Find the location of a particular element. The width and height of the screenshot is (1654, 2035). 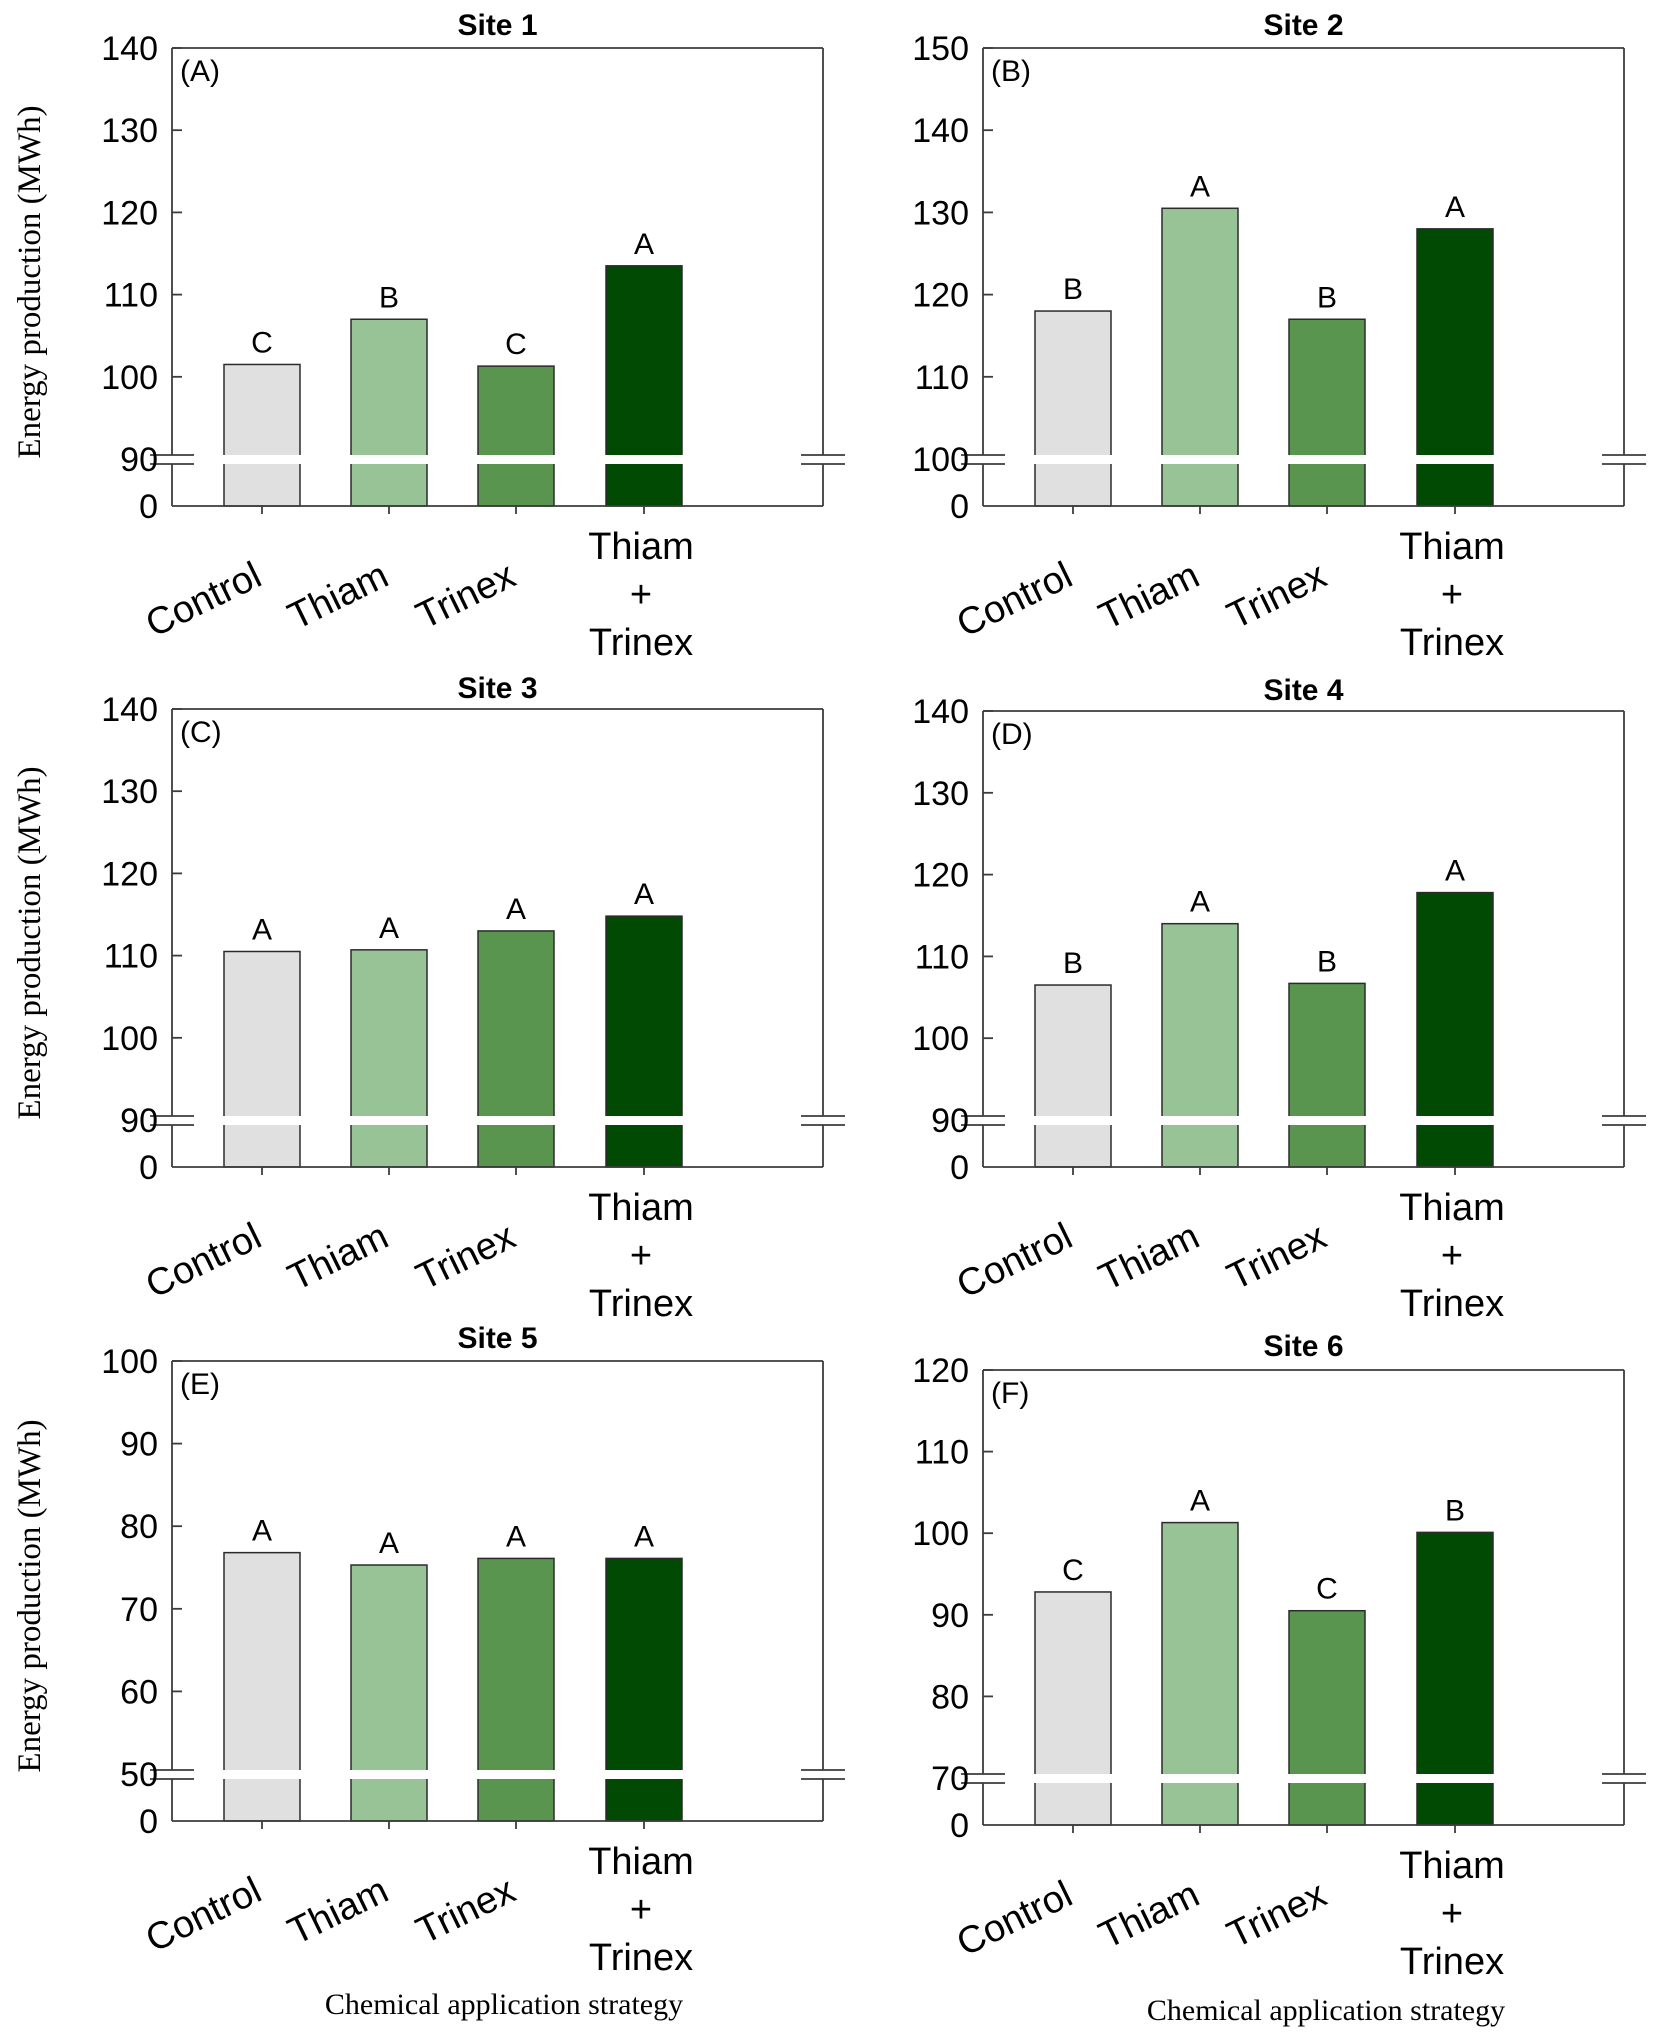

panel-label: (C) is located at coordinates (201, 732).